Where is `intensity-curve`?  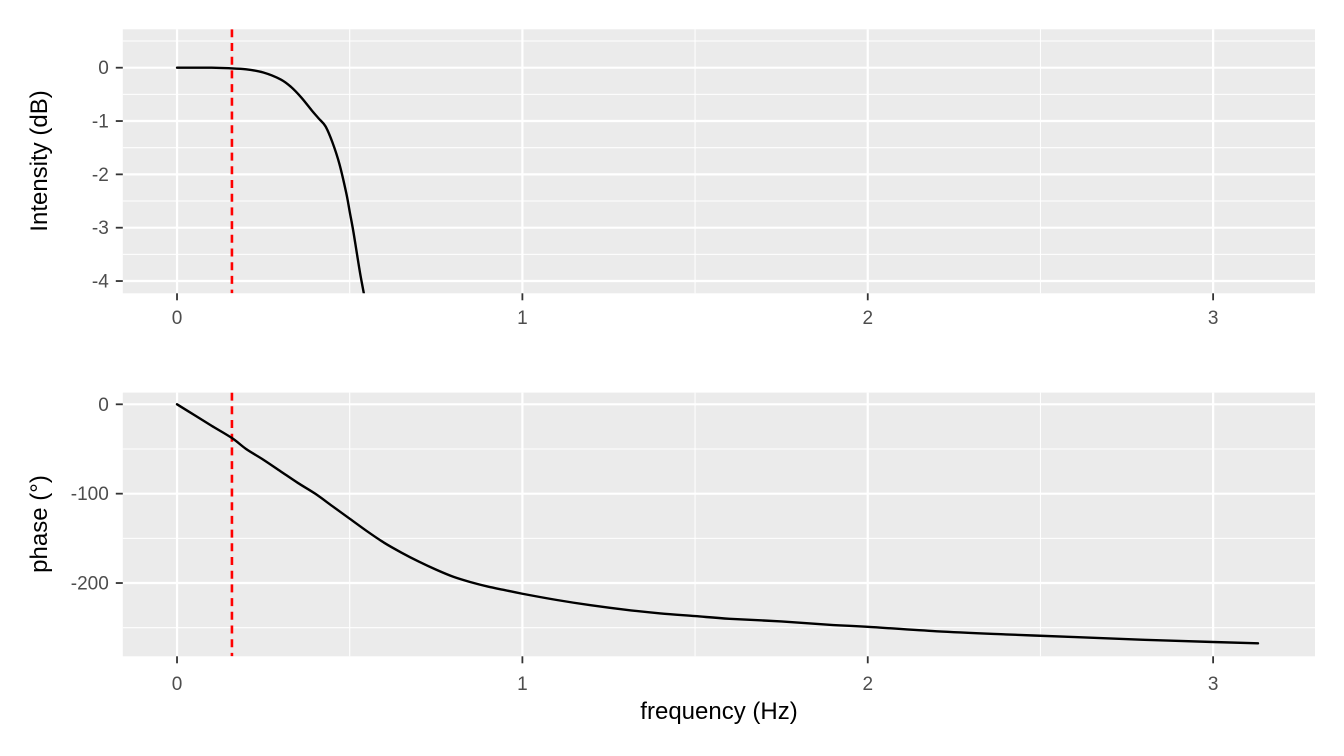
intensity-curve is located at coordinates (270, 180).